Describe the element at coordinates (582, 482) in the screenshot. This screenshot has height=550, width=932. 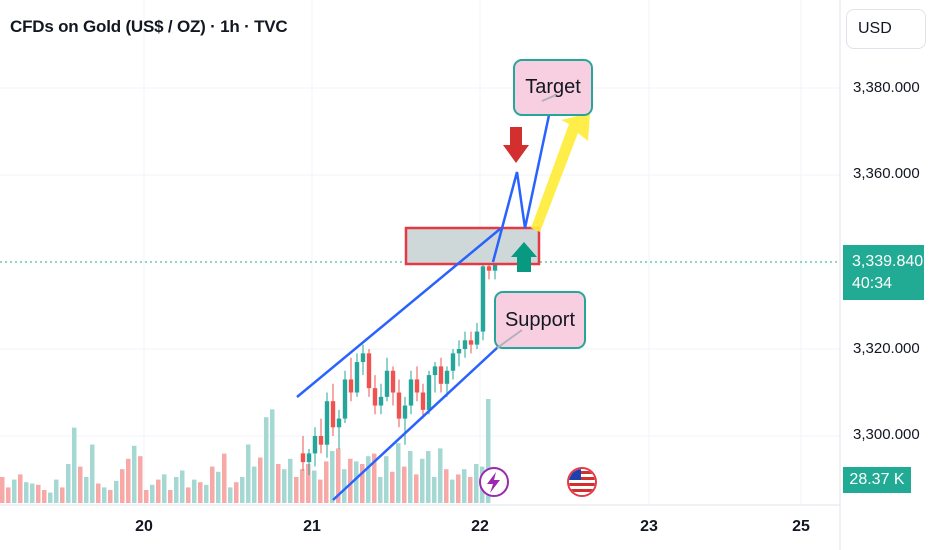
I see `us-flag-event-icon` at that location.